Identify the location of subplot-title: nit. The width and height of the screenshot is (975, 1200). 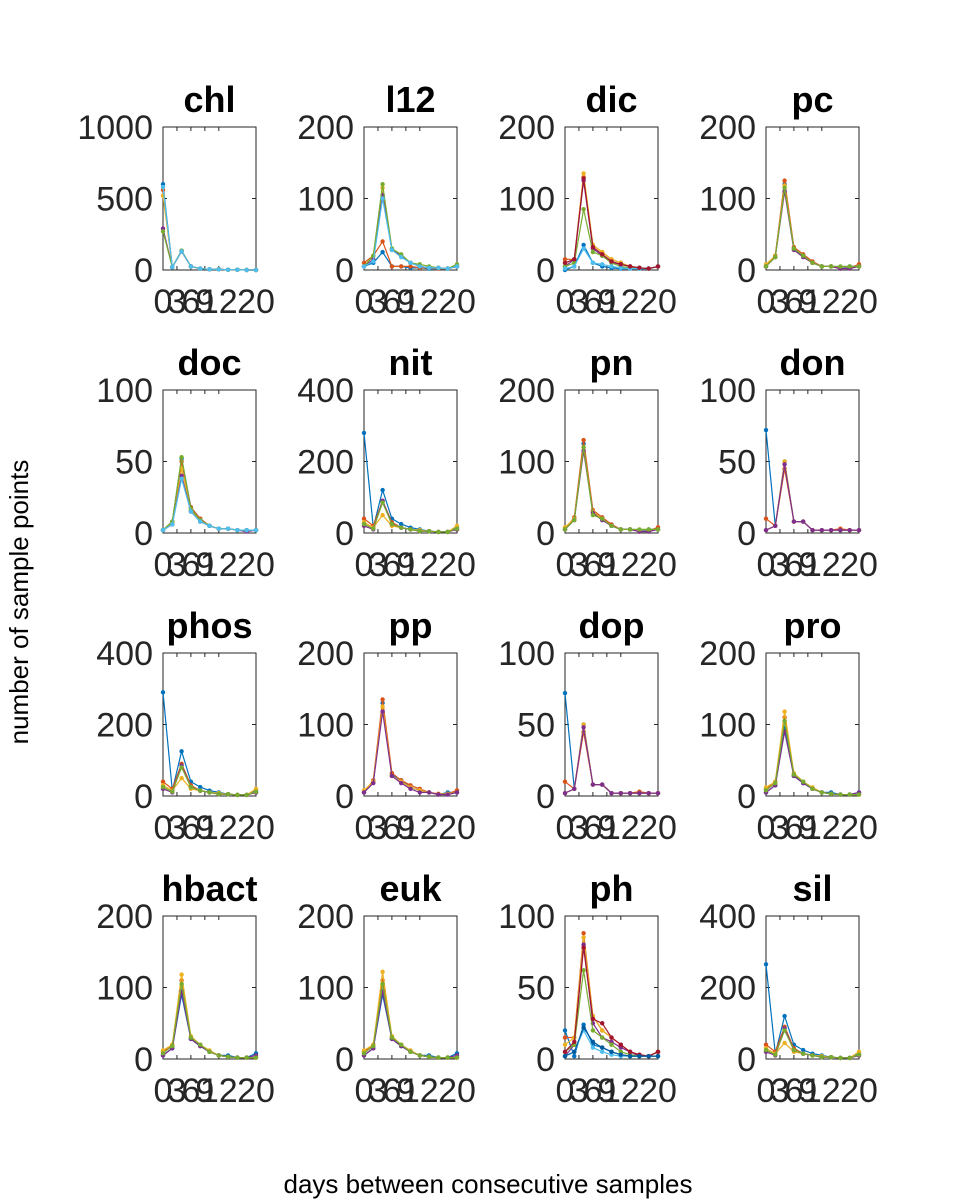
(411, 362).